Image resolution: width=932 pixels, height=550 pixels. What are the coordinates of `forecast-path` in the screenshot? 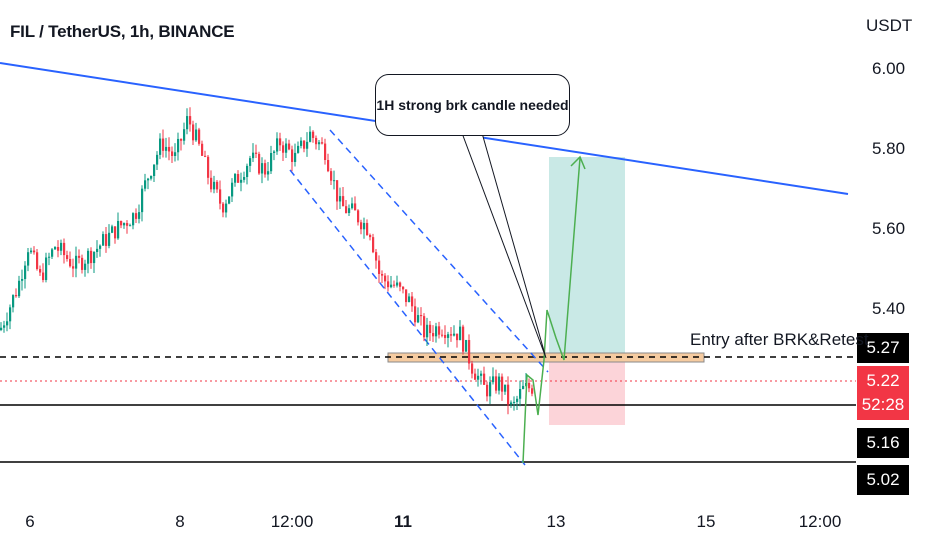 It's located at (551, 310).